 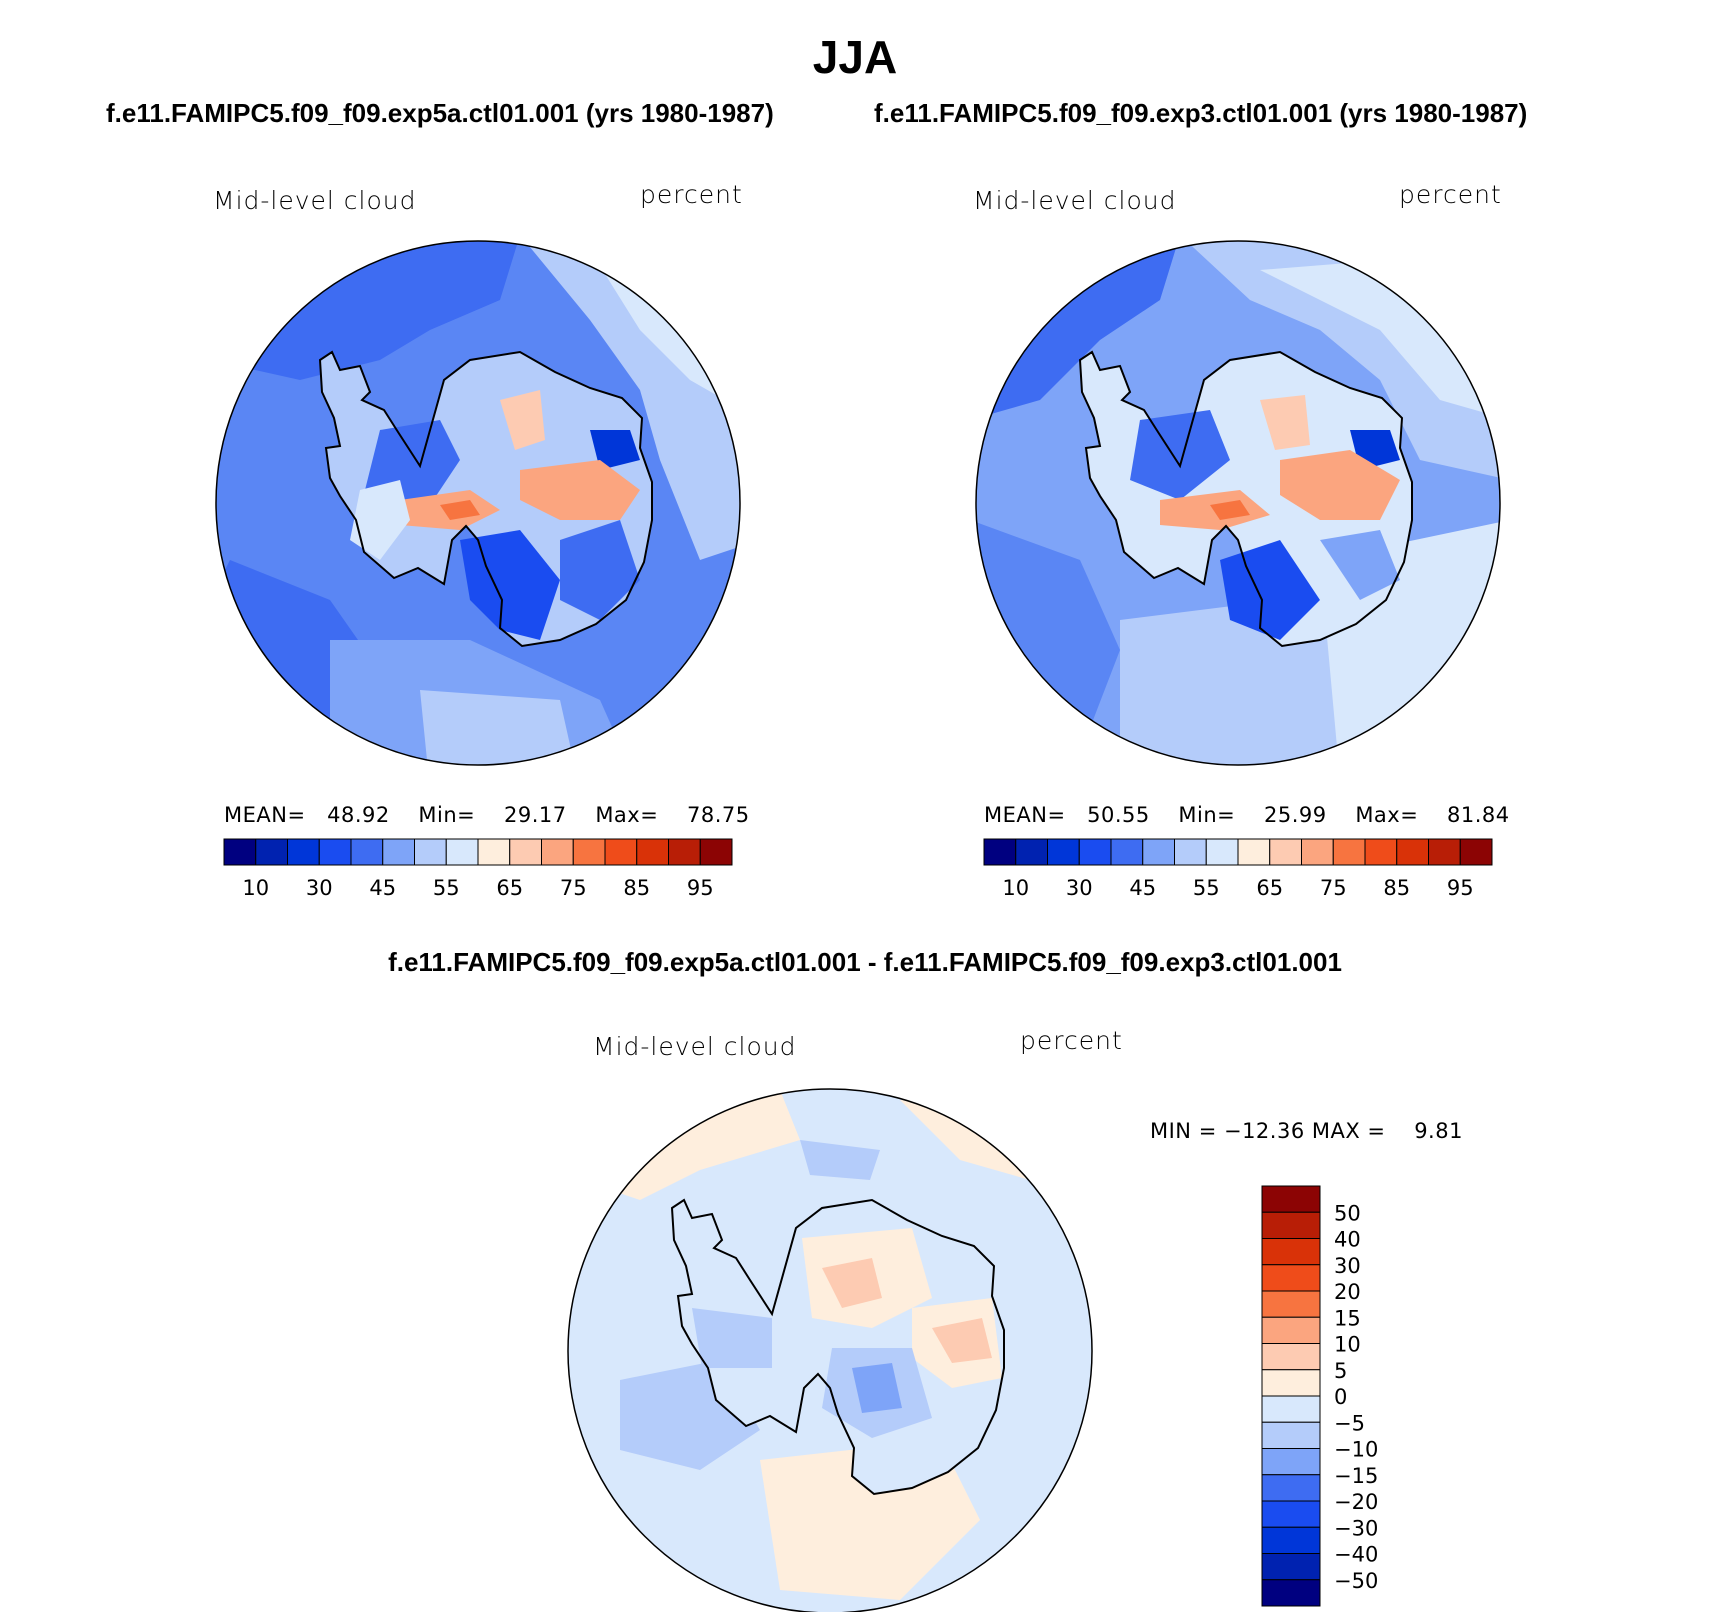 What do you see at coordinates (478, 503) in the screenshot?
I see `left-map-border` at bounding box center [478, 503].